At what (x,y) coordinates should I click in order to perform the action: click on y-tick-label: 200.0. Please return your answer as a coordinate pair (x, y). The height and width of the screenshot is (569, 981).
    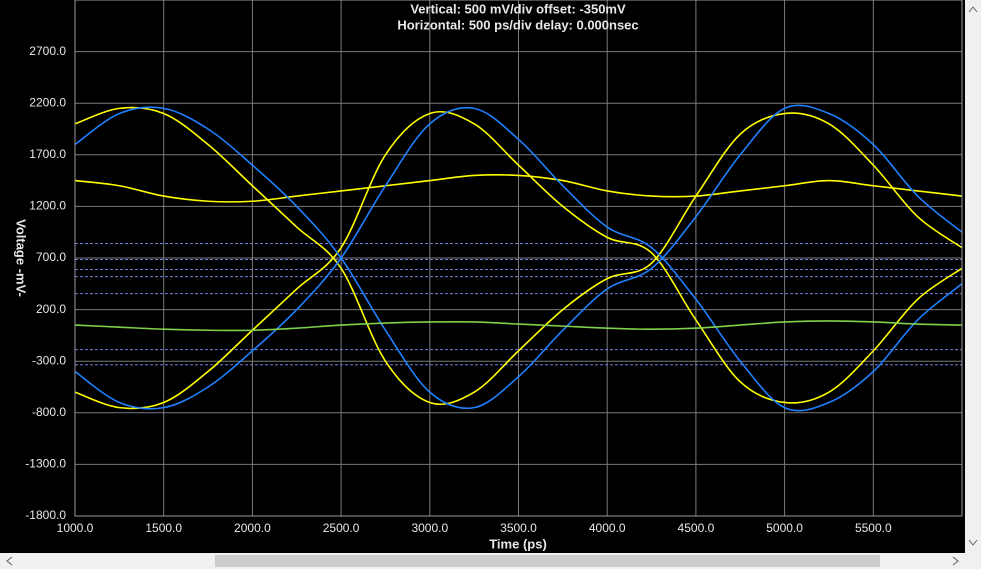
    Looking at the image, I should click on (51, 309).